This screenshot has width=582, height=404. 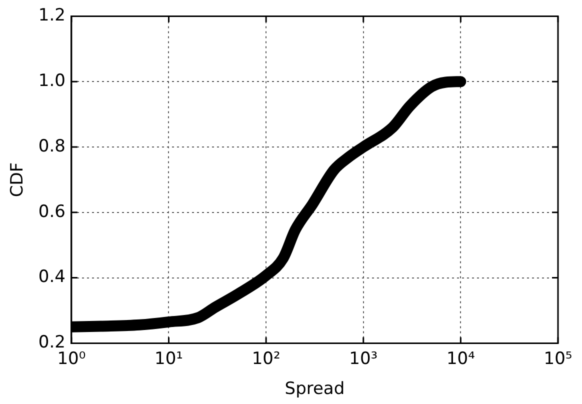 What do you see at coordinates (52, 16) in the screenshot?
I see `y-tick-label: 1.2` at bounding box center [52, 16].